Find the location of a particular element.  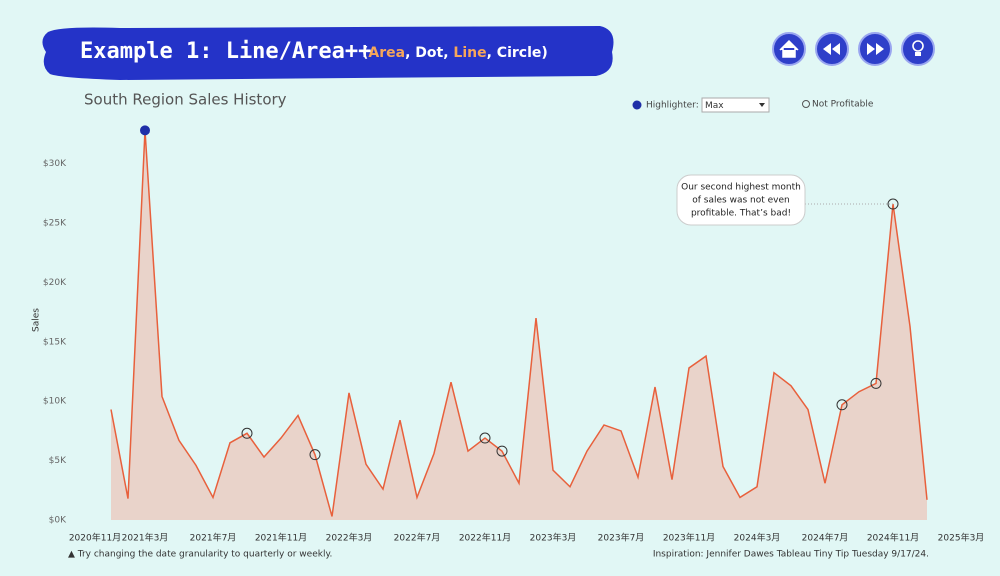

dashboard-subtitle: (Area, Dot, Line, Circle) is located at coordinates (455, 53).